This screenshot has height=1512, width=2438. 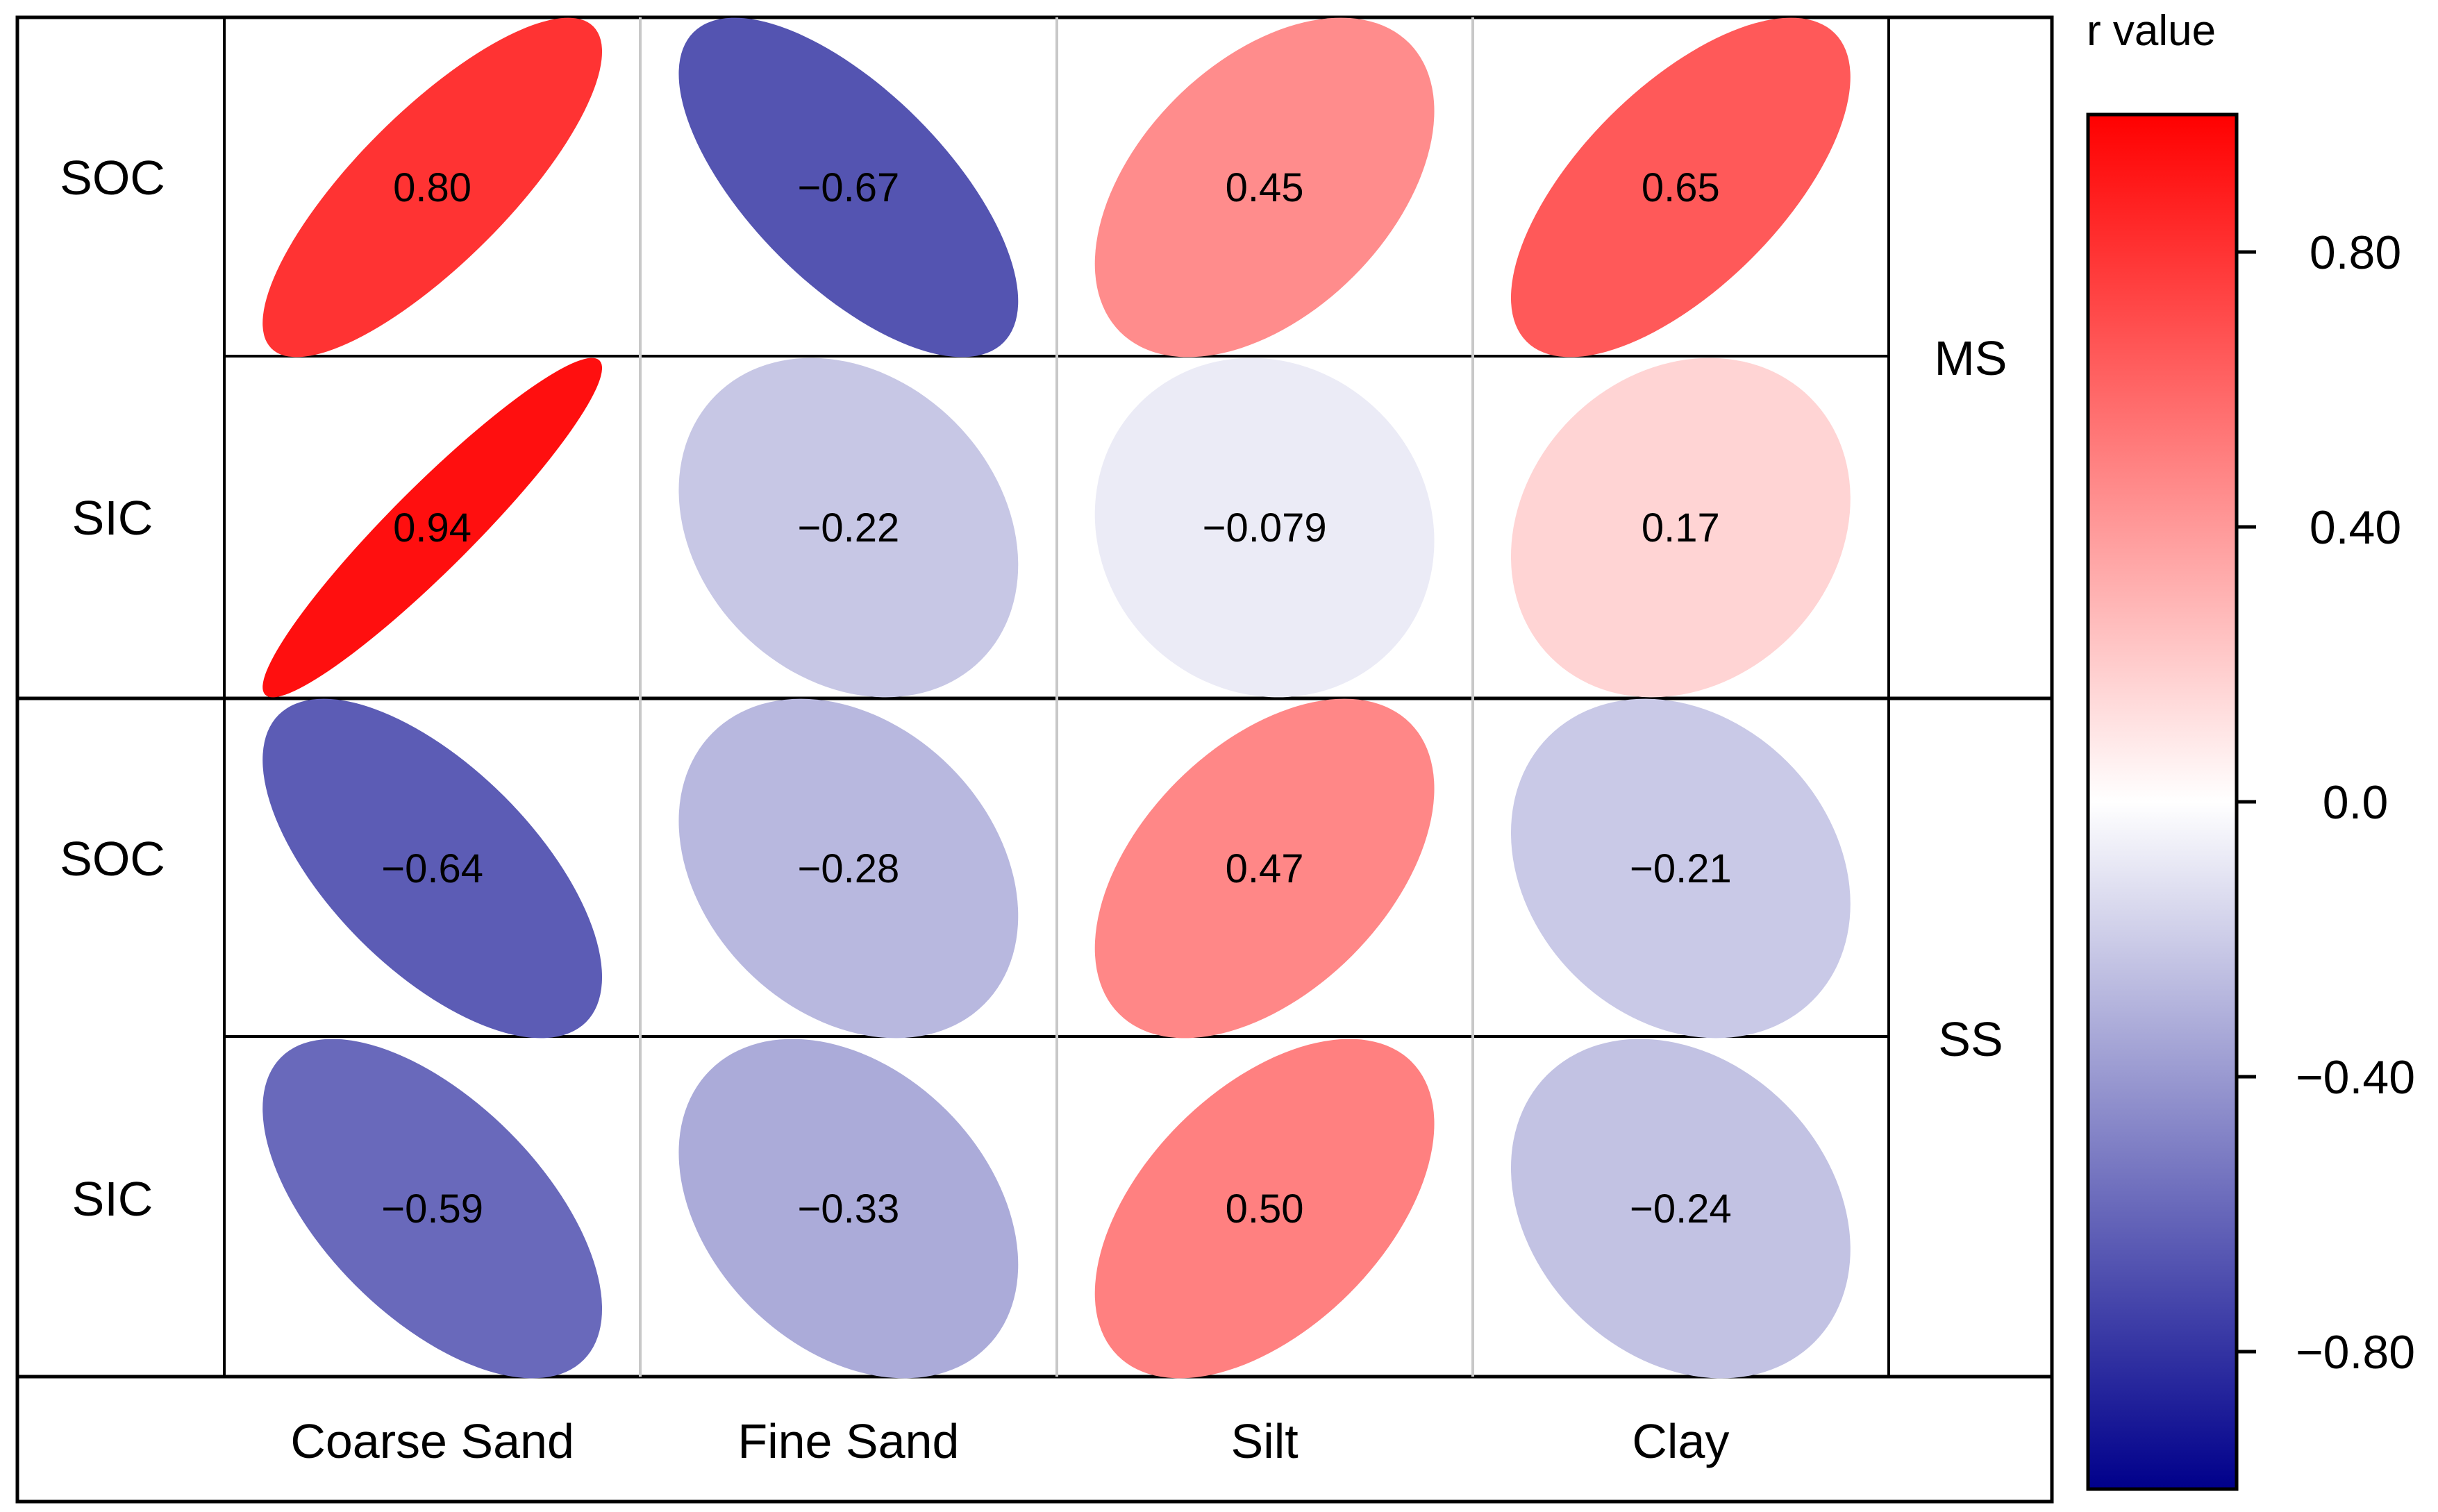 What do you see at coordinates (2355, 252) in the screenshot?
I see `colorbar-tick-label: 0.80` at bounding box center [2355, 252].